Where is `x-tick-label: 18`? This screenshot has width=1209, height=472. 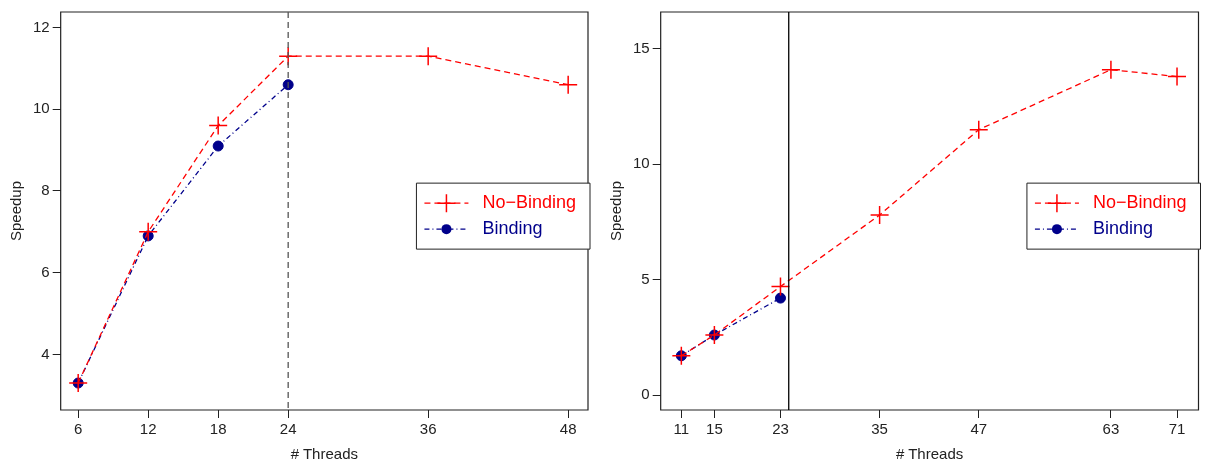 x-tick-label: 18 is located at coordinates (218, 429).